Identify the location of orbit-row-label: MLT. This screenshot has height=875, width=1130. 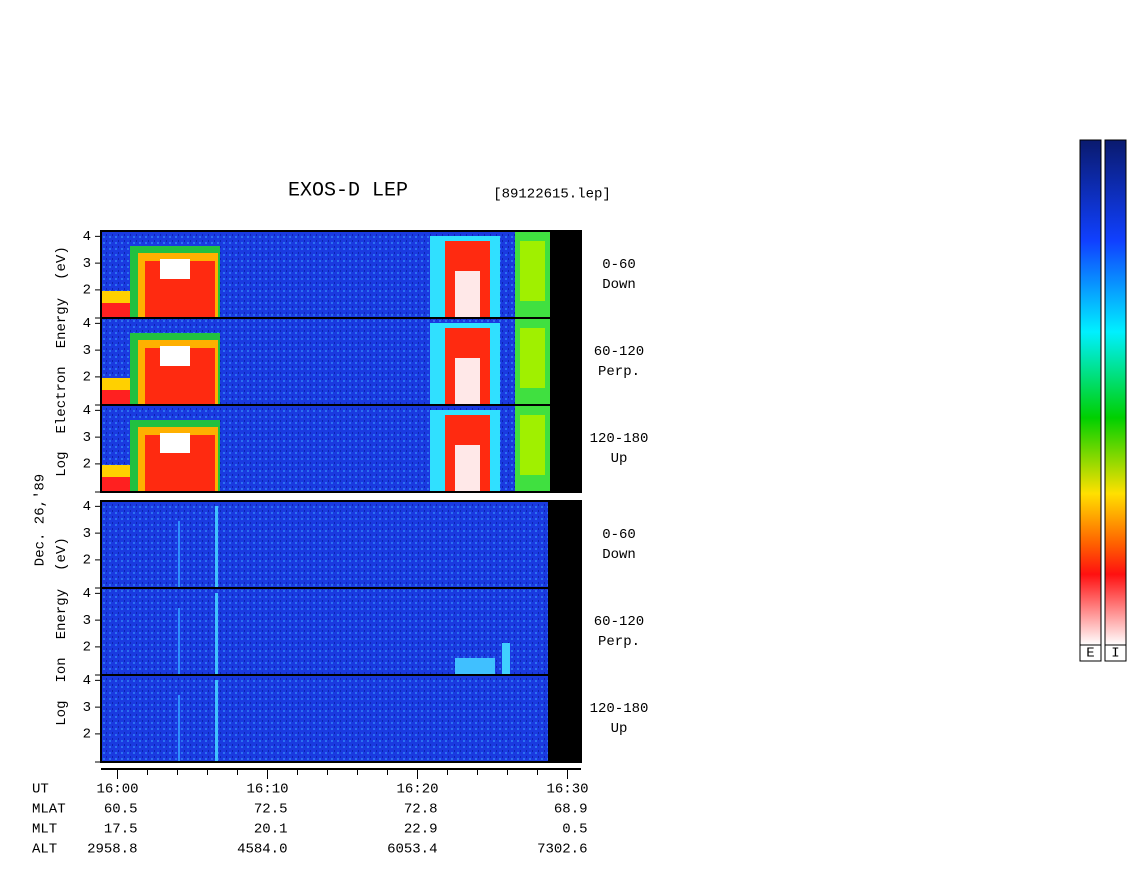
(44, 830).